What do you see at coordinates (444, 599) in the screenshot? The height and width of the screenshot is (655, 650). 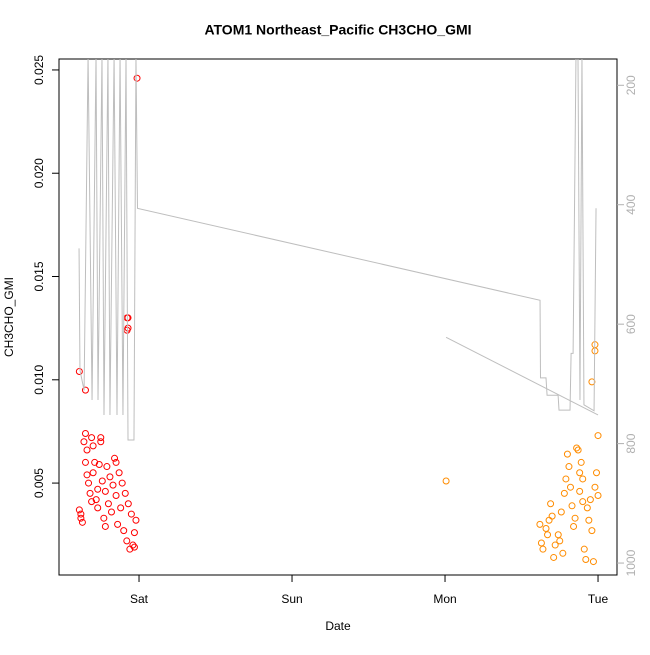 I see `x-tick-label: Mon` at bounding box center [444, 599].